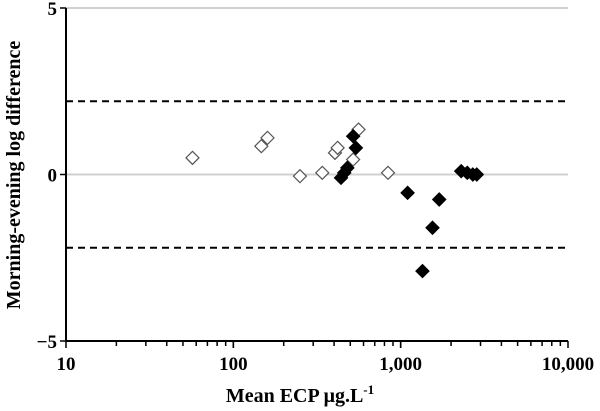 The height and width of the screenshot is (411, 600). I want to click on x-axis-title-main: Mean ECP μg.L, so click(294, 396).